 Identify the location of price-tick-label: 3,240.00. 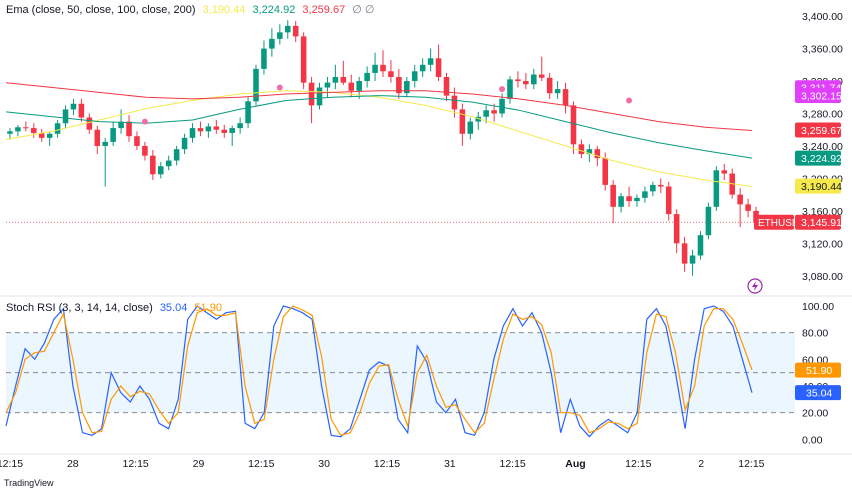
(822, 147).